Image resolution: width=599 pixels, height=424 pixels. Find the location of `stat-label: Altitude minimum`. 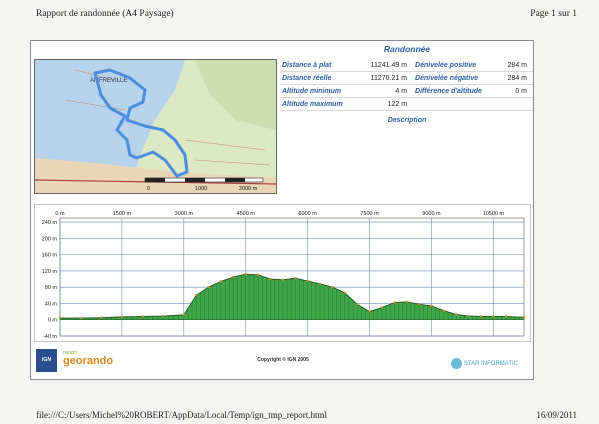

stat-label: Altitude minimum is located at coordinates (319, 91).